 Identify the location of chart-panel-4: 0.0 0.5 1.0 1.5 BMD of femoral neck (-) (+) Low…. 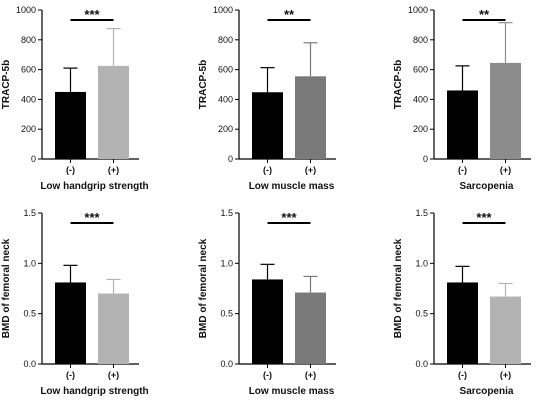
(75, 302).